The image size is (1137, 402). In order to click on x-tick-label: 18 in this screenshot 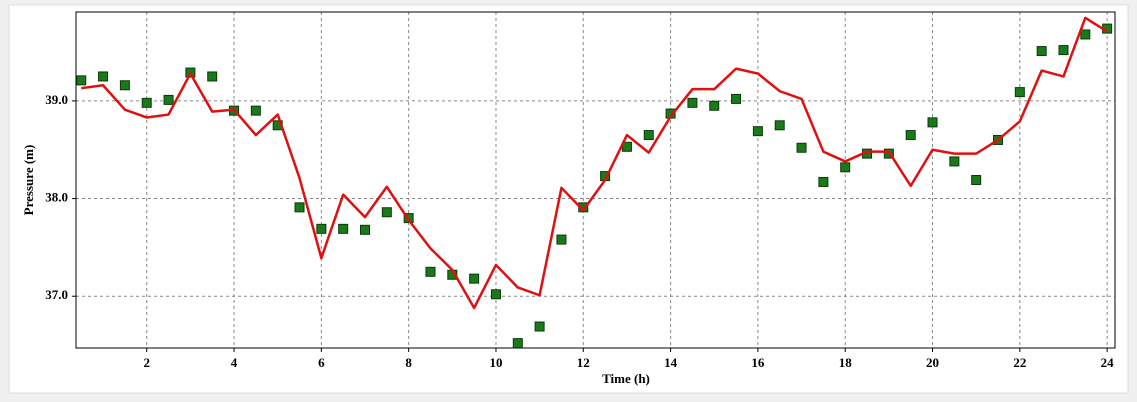, I will do `click(846, 362)`.